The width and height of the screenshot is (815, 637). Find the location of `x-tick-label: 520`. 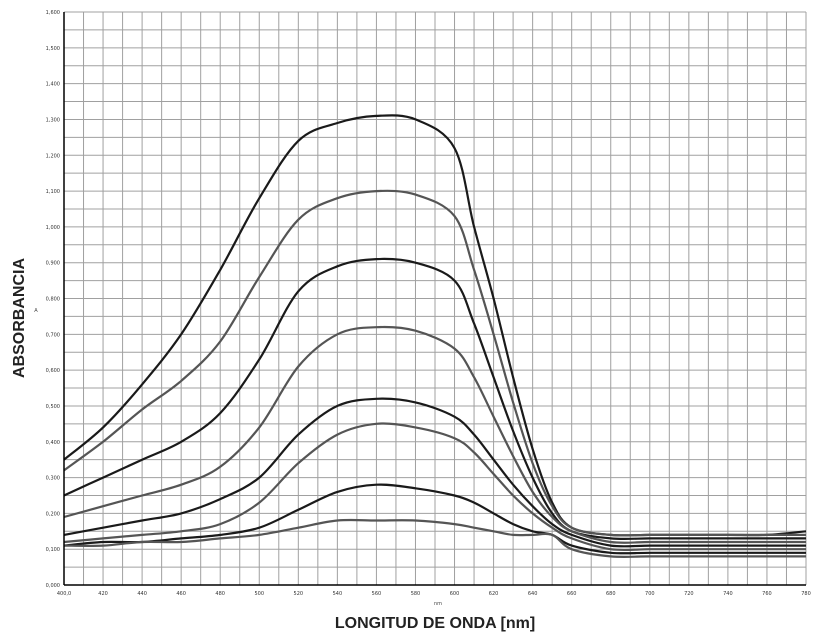

x-tick-label: 520 is located at coordinates (299, 594).